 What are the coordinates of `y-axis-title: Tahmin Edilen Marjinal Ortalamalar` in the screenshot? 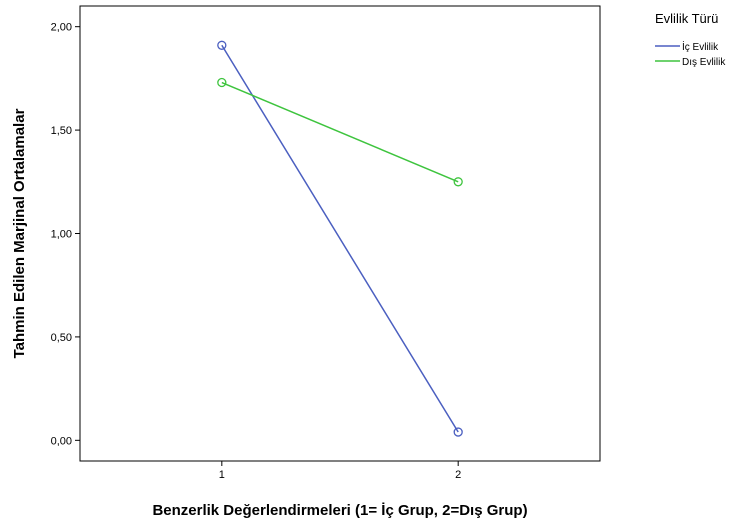 It's located at (19, 233).